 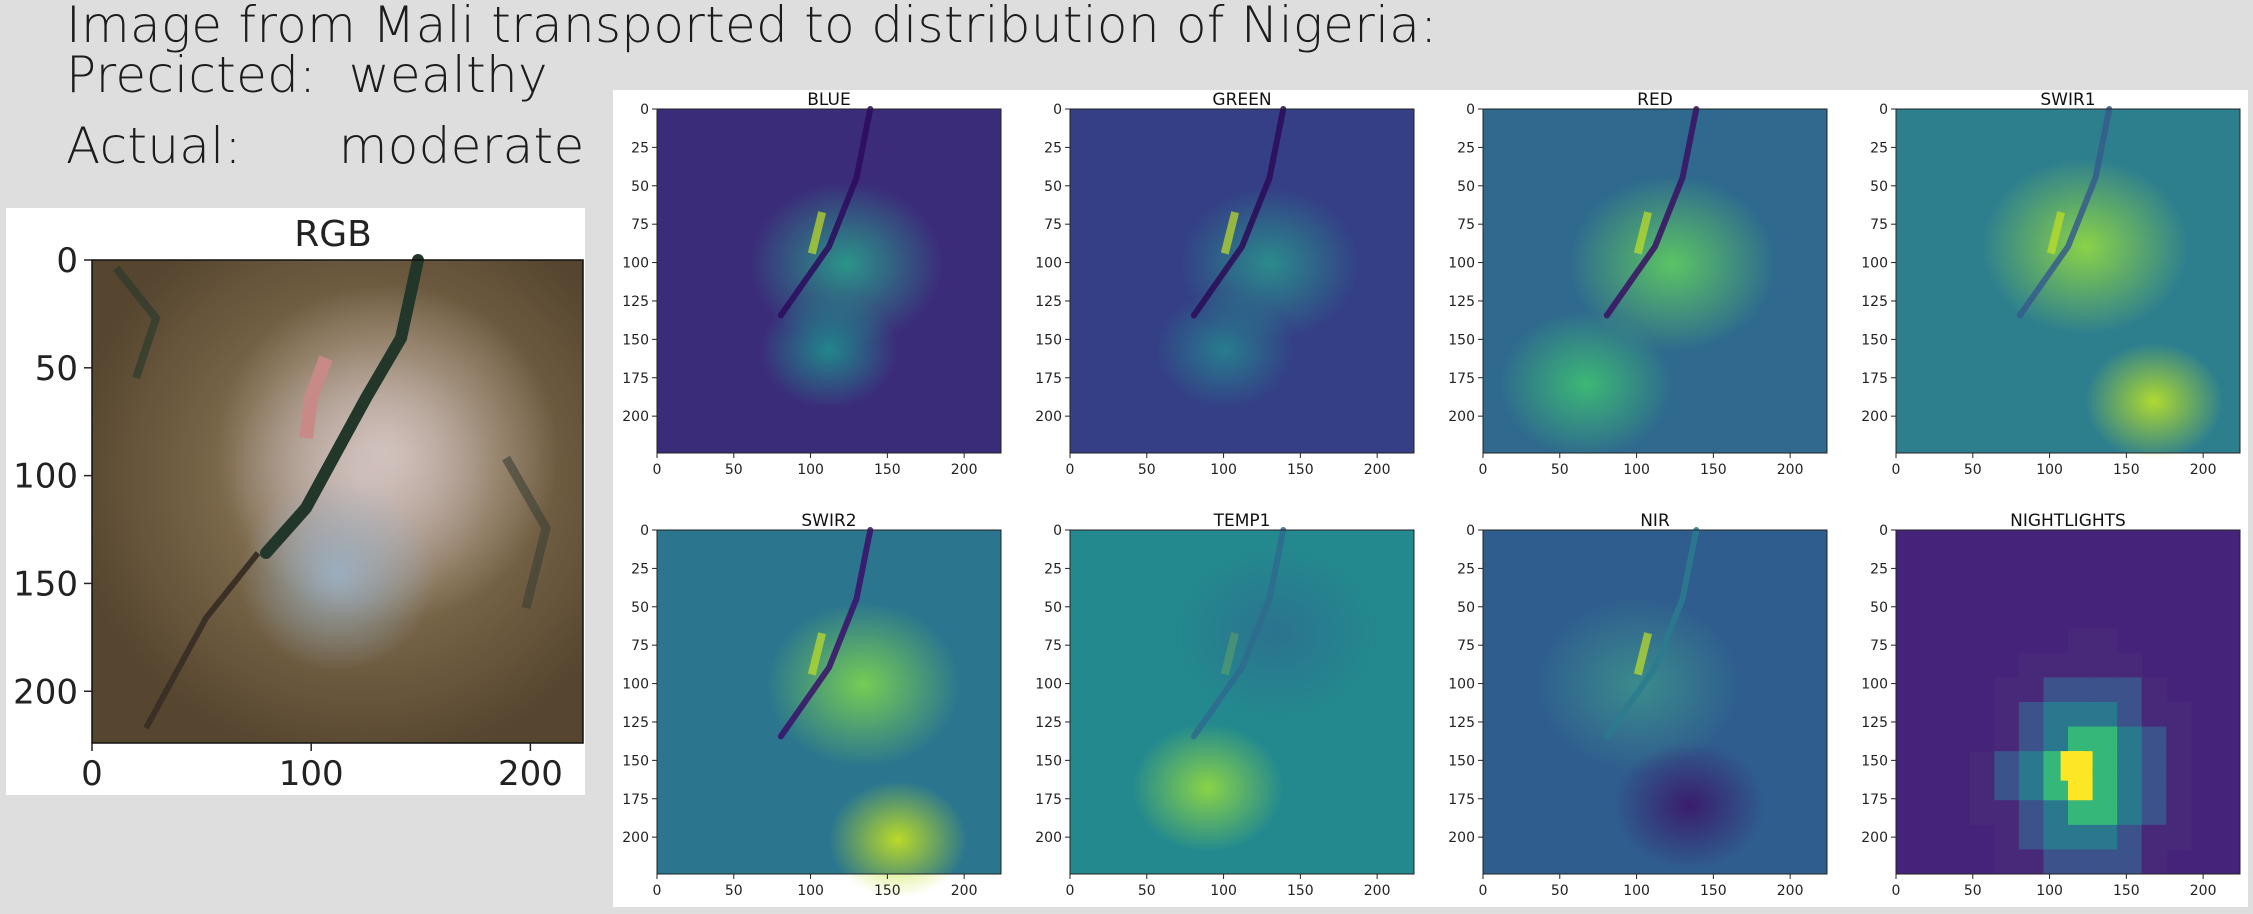 I want to click on rgb-y-tick-label: 0, so click(x=67, y=261).